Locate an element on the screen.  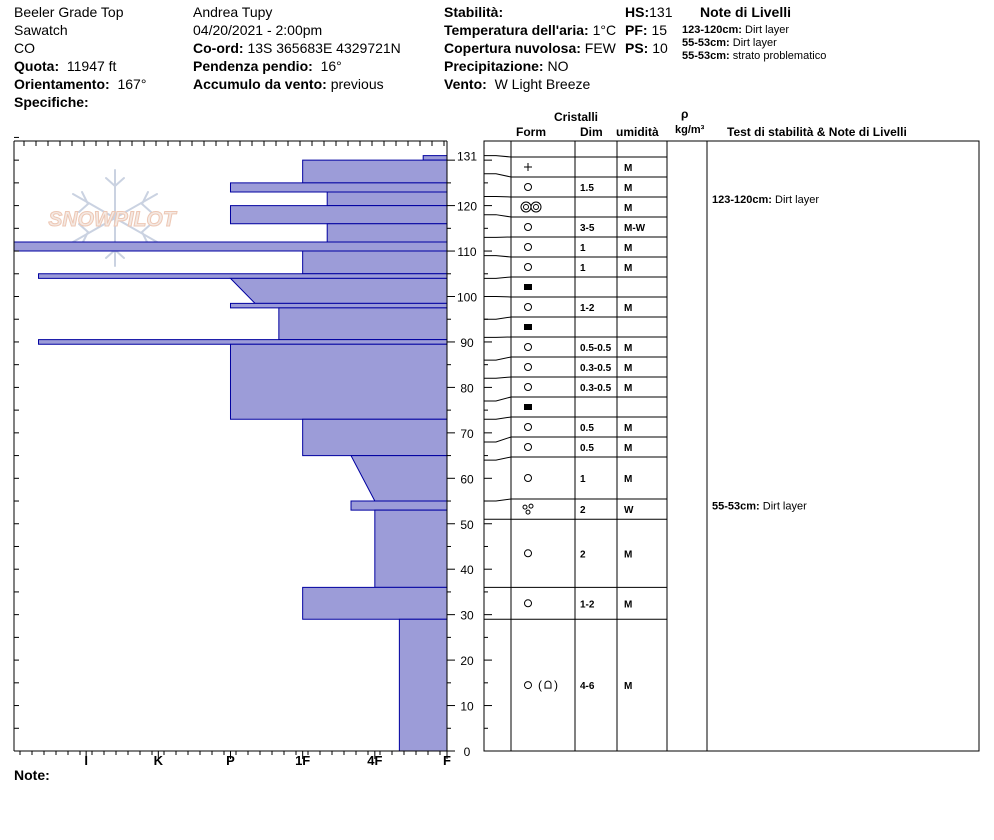
outer-ring-icon is located at coordinates (536, 207).